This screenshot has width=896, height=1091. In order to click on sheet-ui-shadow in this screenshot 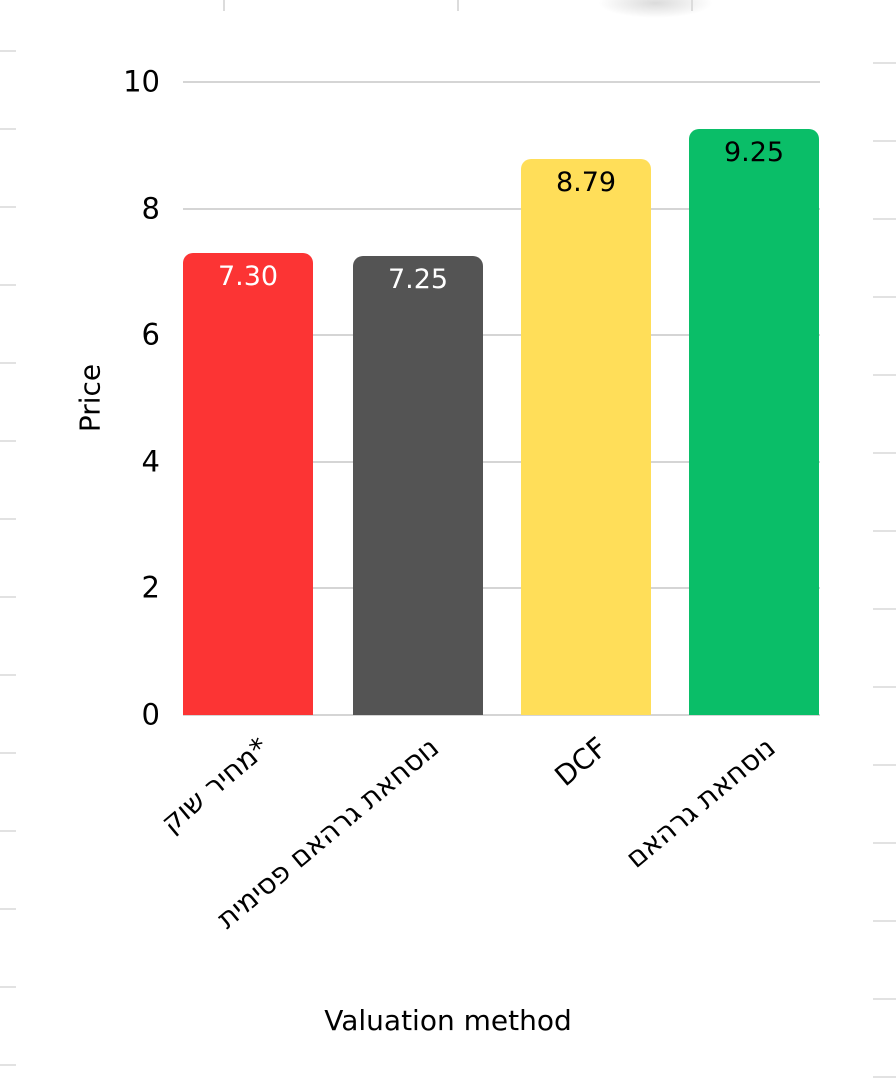, I will do `click(655, 9)`.